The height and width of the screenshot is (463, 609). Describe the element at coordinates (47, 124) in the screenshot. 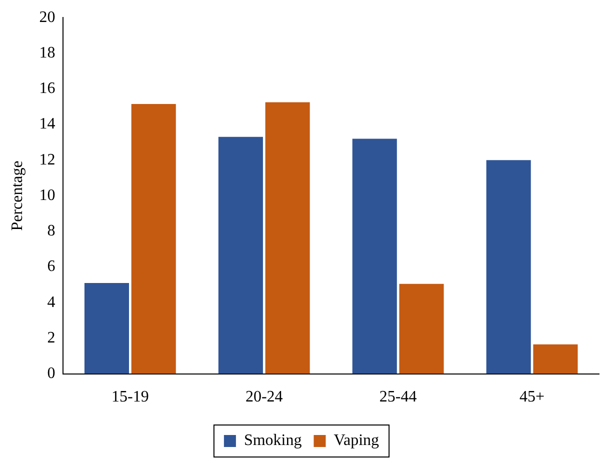

I see `y-tick-label: 14` at that location.